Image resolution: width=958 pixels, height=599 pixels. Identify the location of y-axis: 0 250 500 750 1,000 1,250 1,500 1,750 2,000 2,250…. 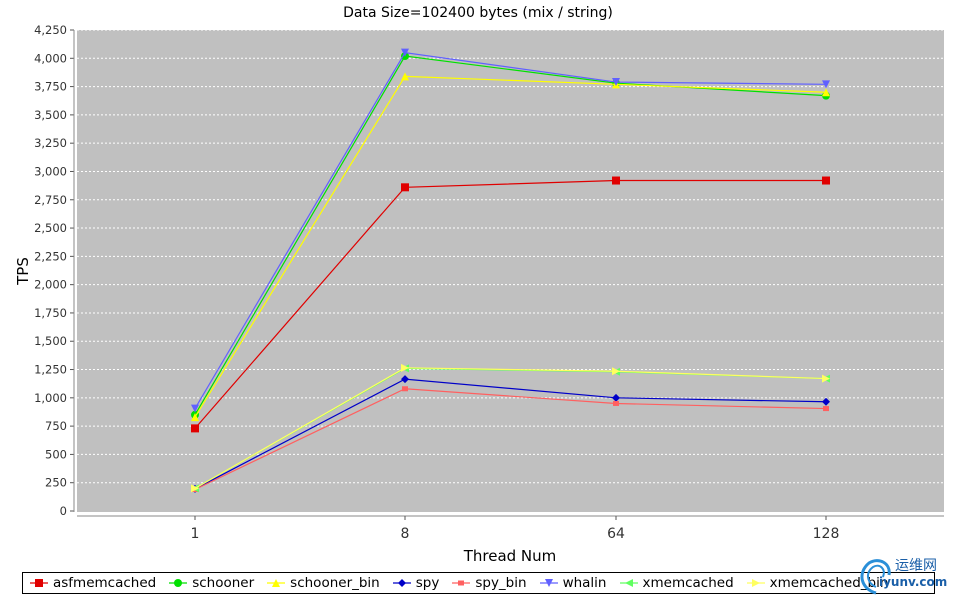
(54, 270).